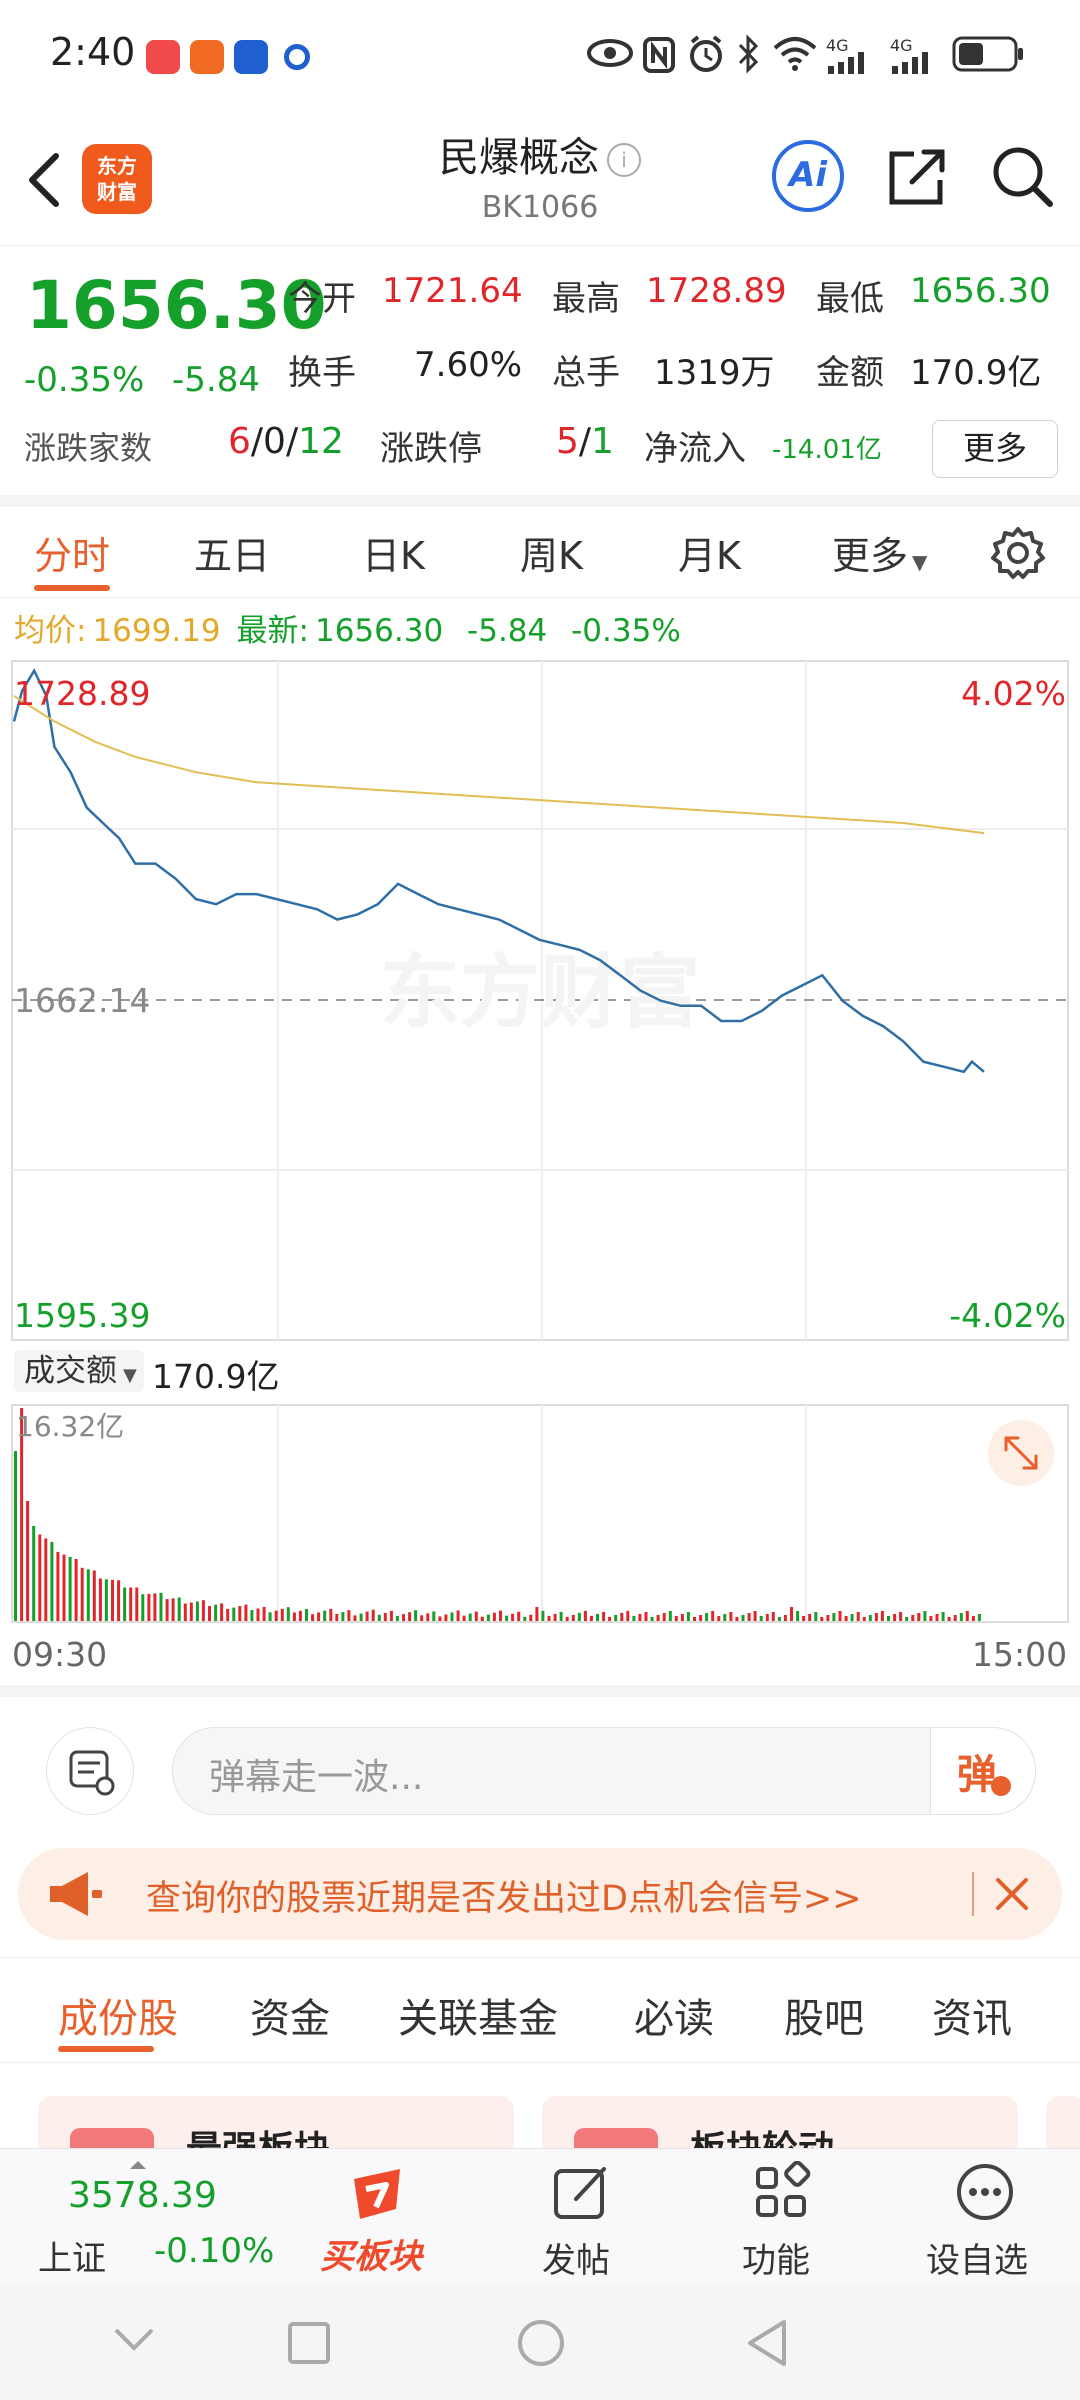 The width and height of the screenshot is (1080, 2400). Describe the element at coordinates (795, 54) in the screenshot. I see `wifi-icon` at that location.